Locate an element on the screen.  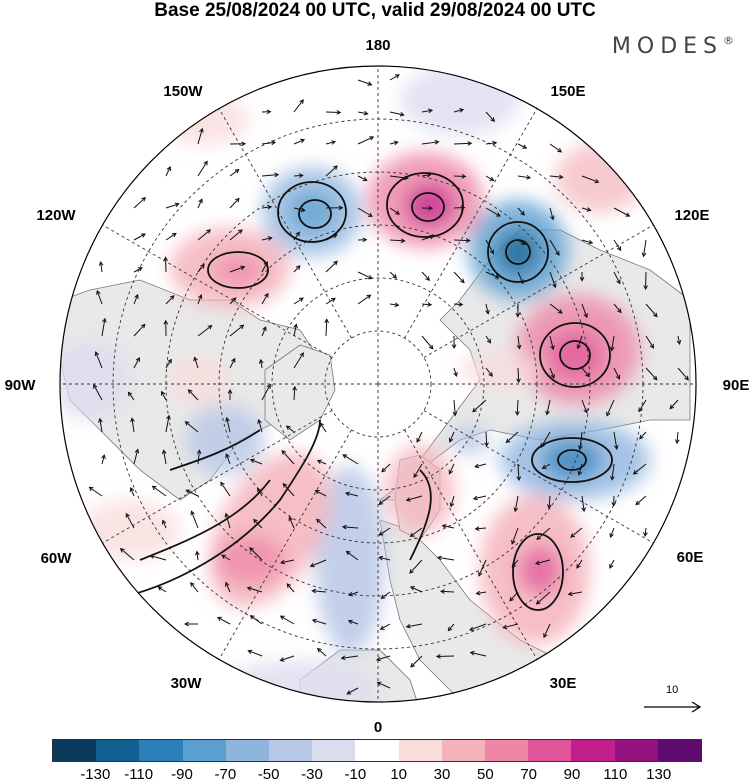
anomaly-positive-gulf-alaska is located at coordinates (205, 120).